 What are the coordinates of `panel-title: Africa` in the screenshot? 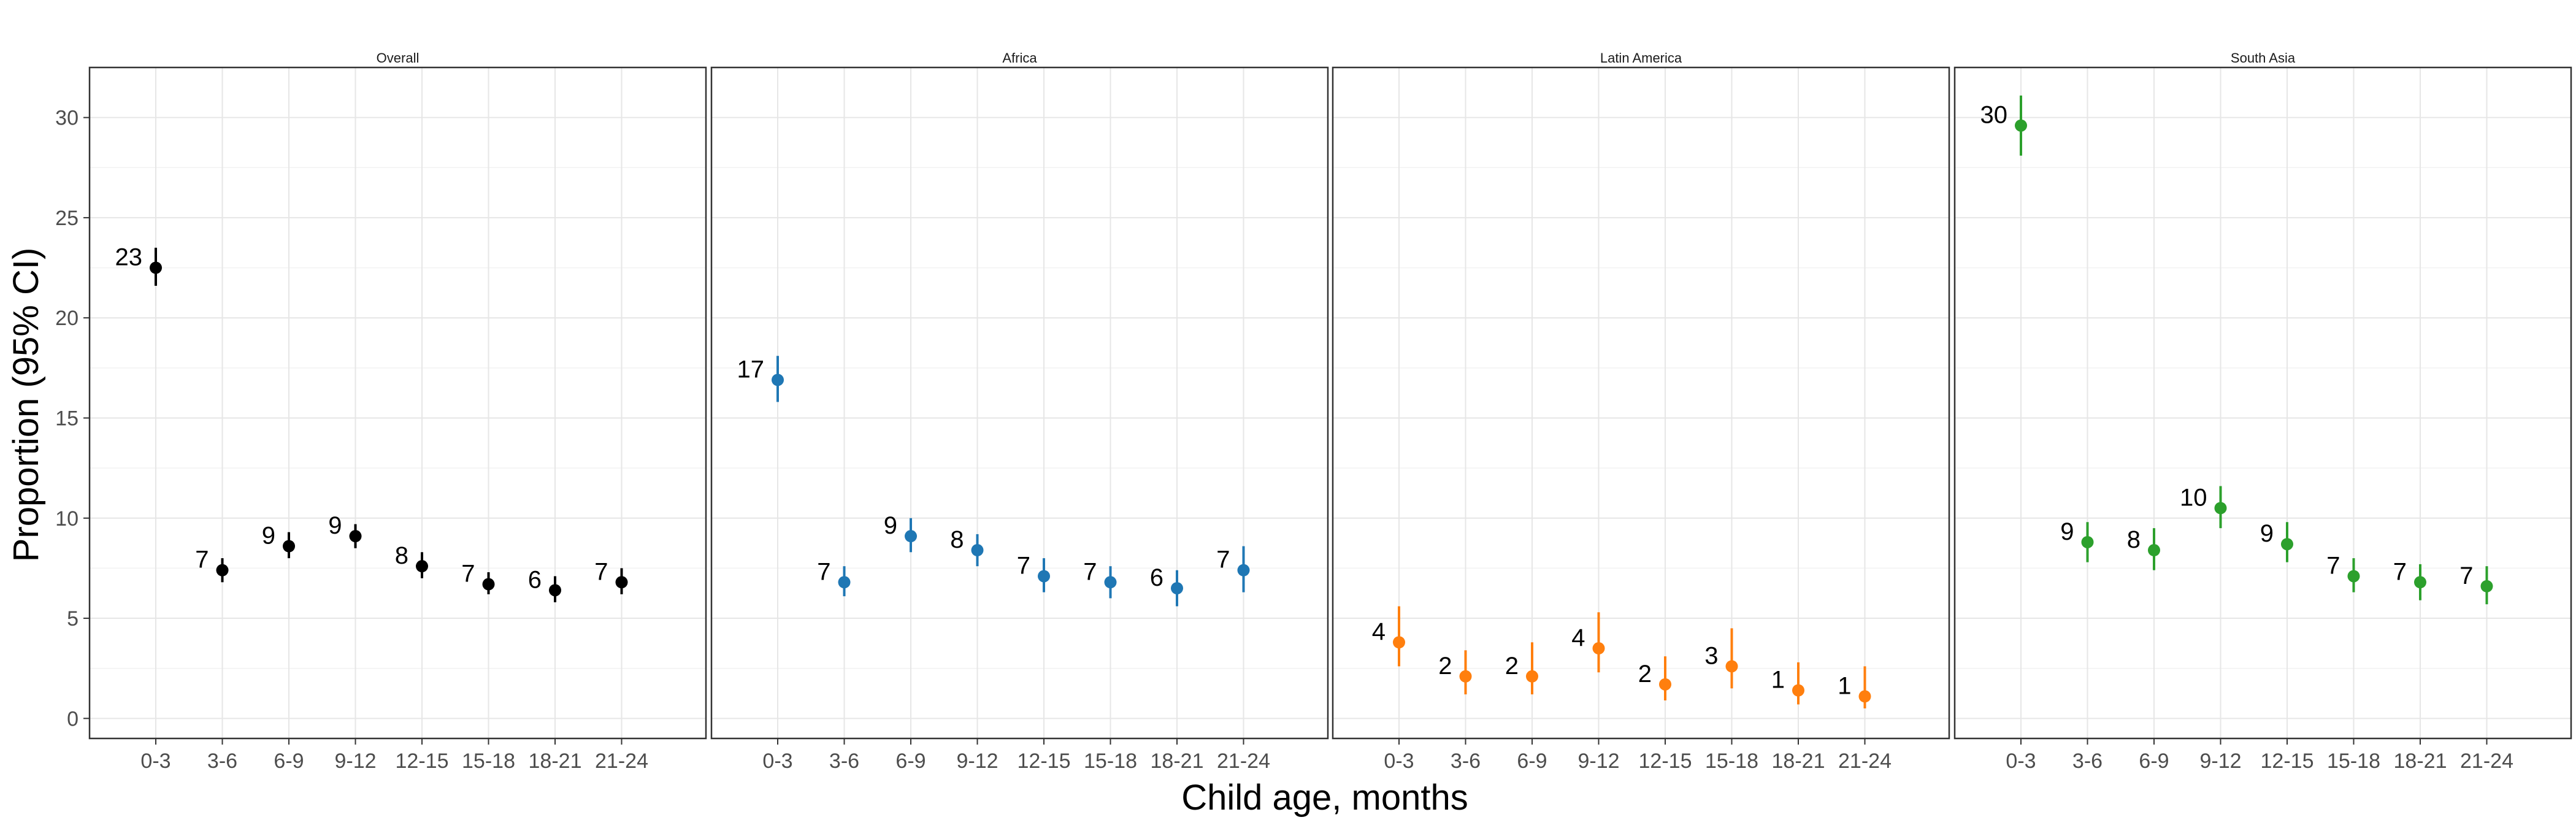 It's located at (1019, 58).